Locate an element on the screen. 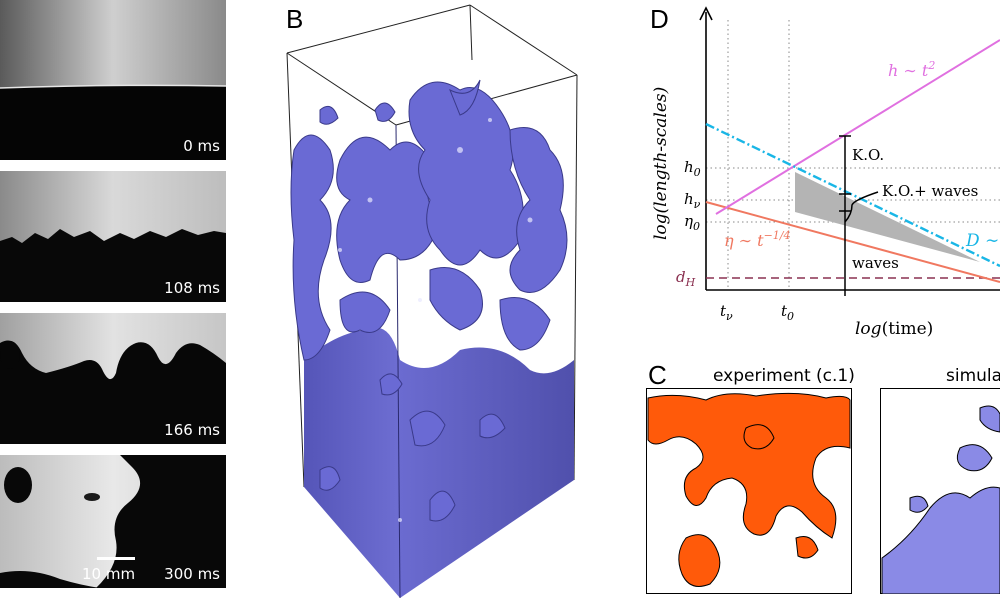 This screenshot has height=600, width=1000. scale-bar is located at coordinates (116, 558).